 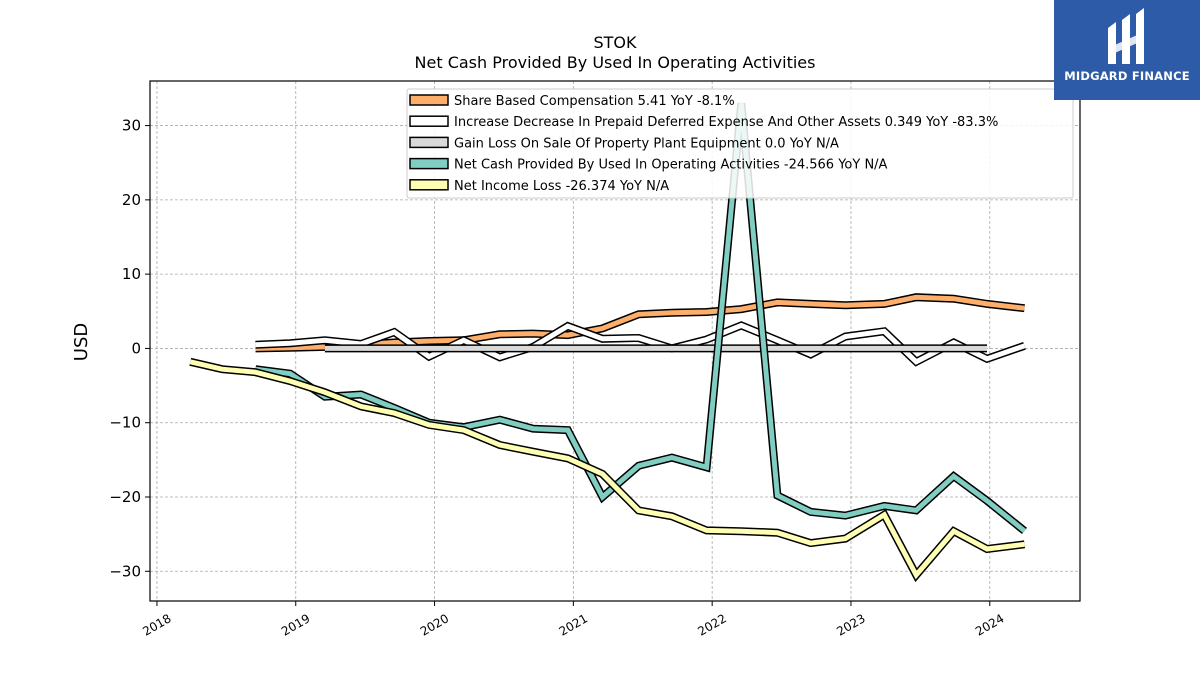 I want to click on y-tick-label: 0, so click(x=136, y=348).